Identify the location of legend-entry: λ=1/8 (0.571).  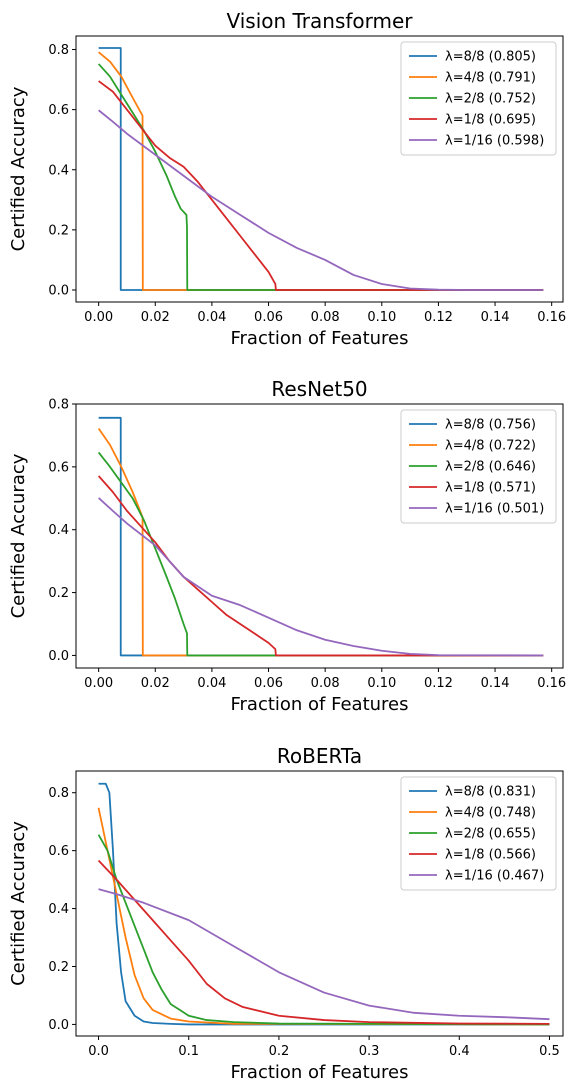
(490, 488).